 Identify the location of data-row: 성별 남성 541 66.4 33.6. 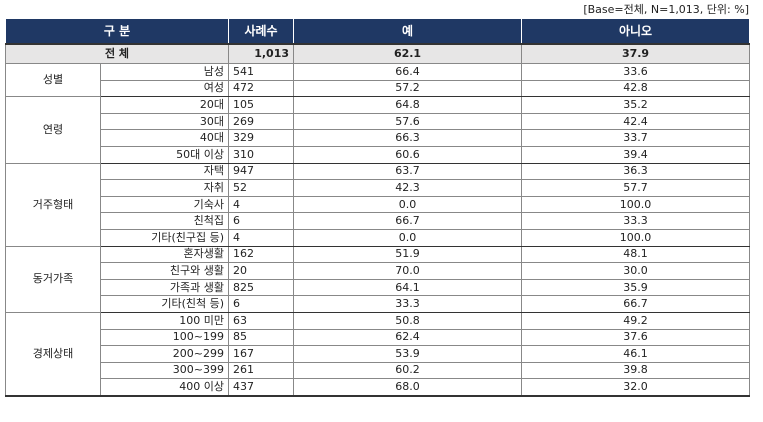
(378, 80).